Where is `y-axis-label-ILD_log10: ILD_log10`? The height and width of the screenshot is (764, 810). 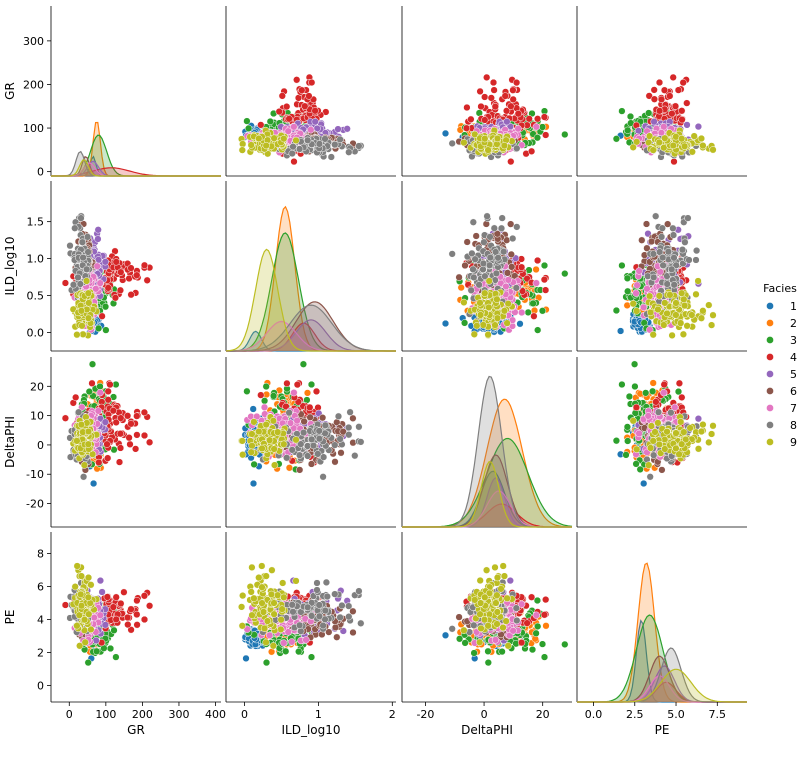 y-axis-label-ILD_log10: ILD_log10 is located at coordinates (10, 265).